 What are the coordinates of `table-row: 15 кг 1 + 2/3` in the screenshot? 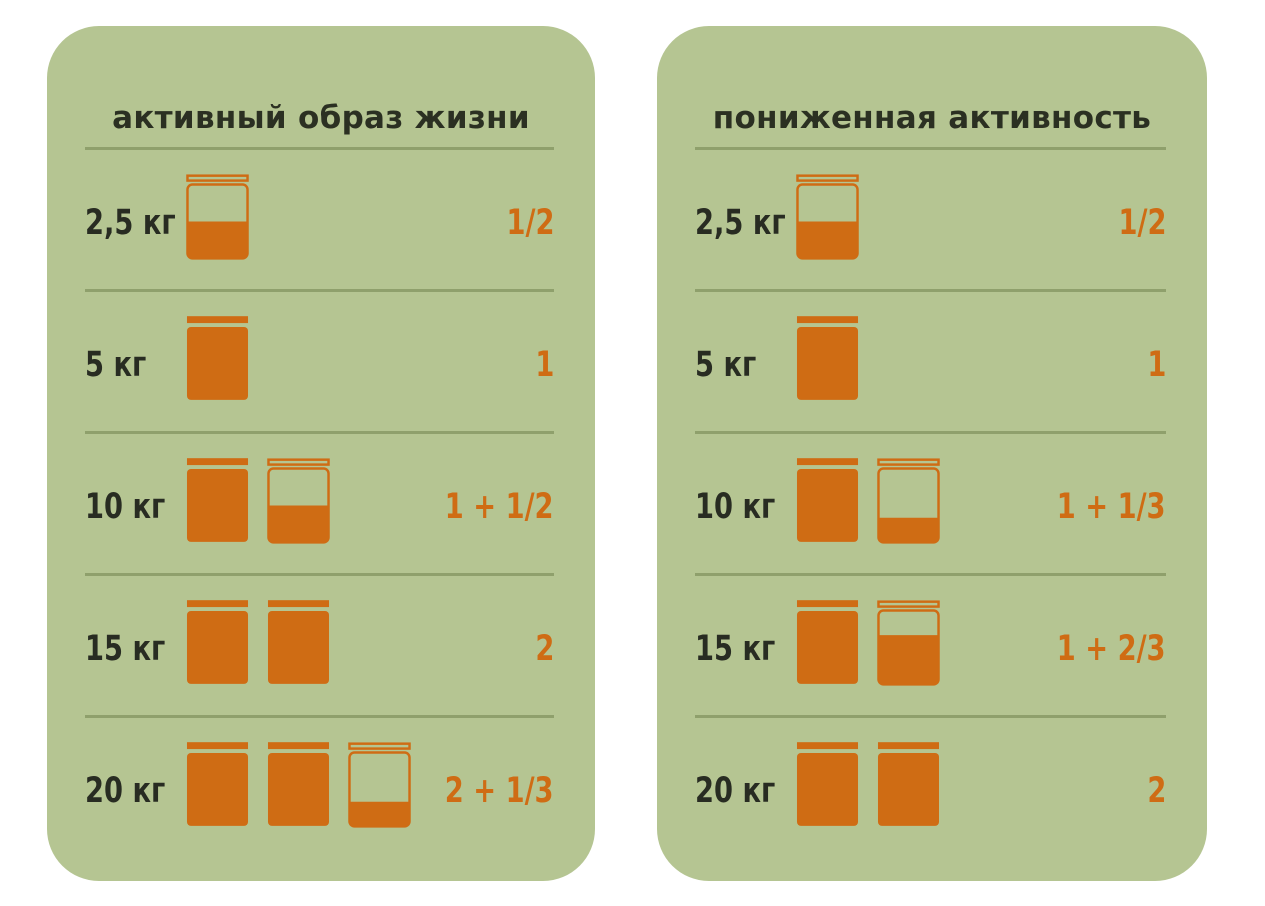 It's located at (930, 644).